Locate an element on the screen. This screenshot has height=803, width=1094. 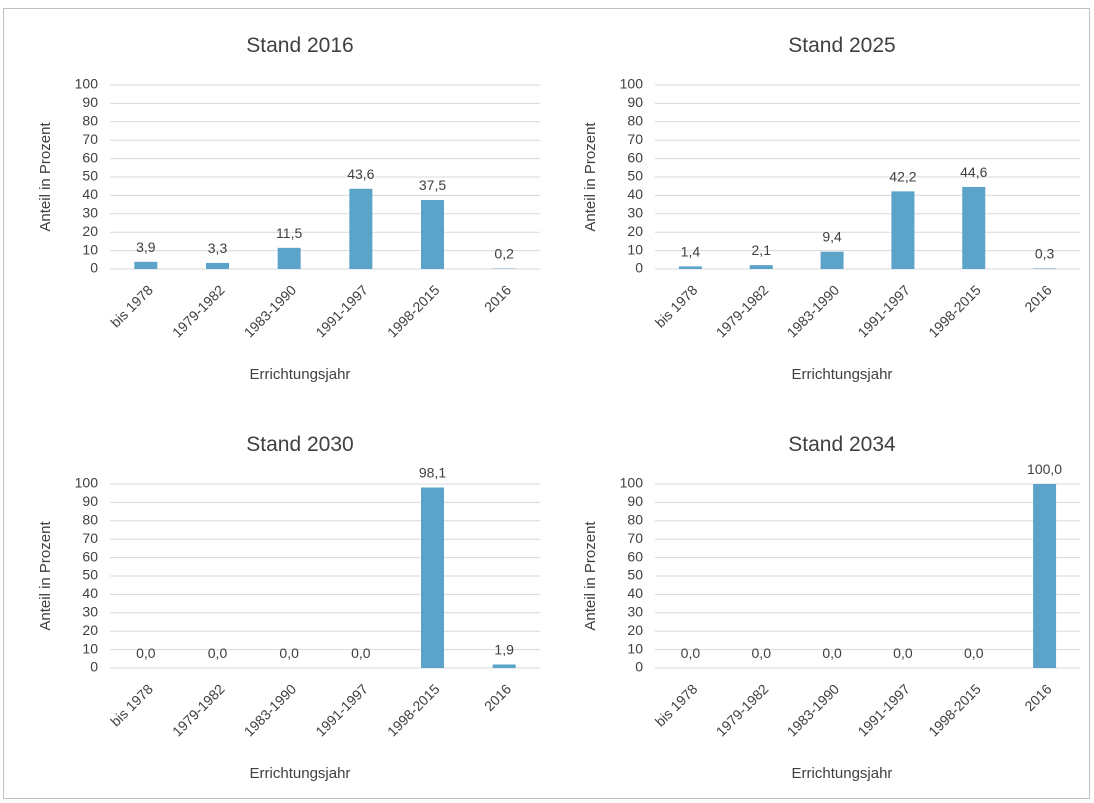
chart-title: Stand 2034 is located at coordinates (842, 444).